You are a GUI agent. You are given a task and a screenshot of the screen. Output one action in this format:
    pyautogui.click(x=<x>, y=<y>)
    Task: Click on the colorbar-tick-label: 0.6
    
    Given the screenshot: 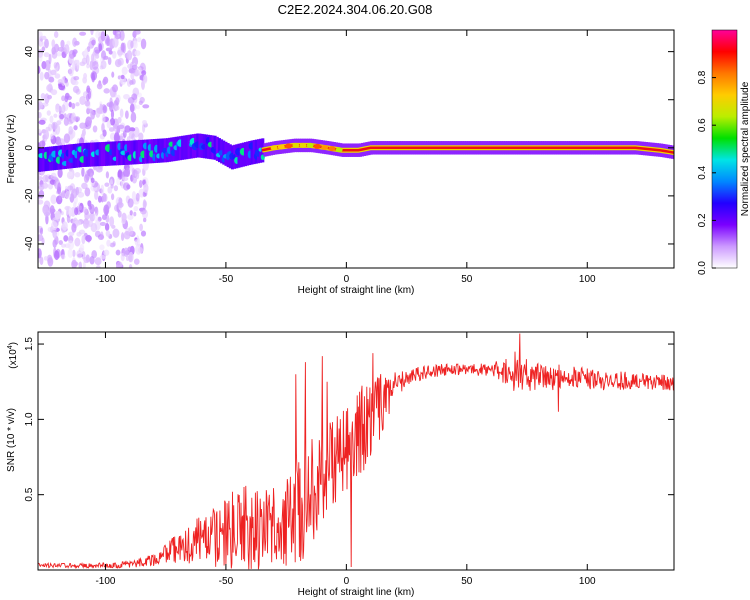 What is the action you would take?
    pyautogui.click(x=702, y=125)
    